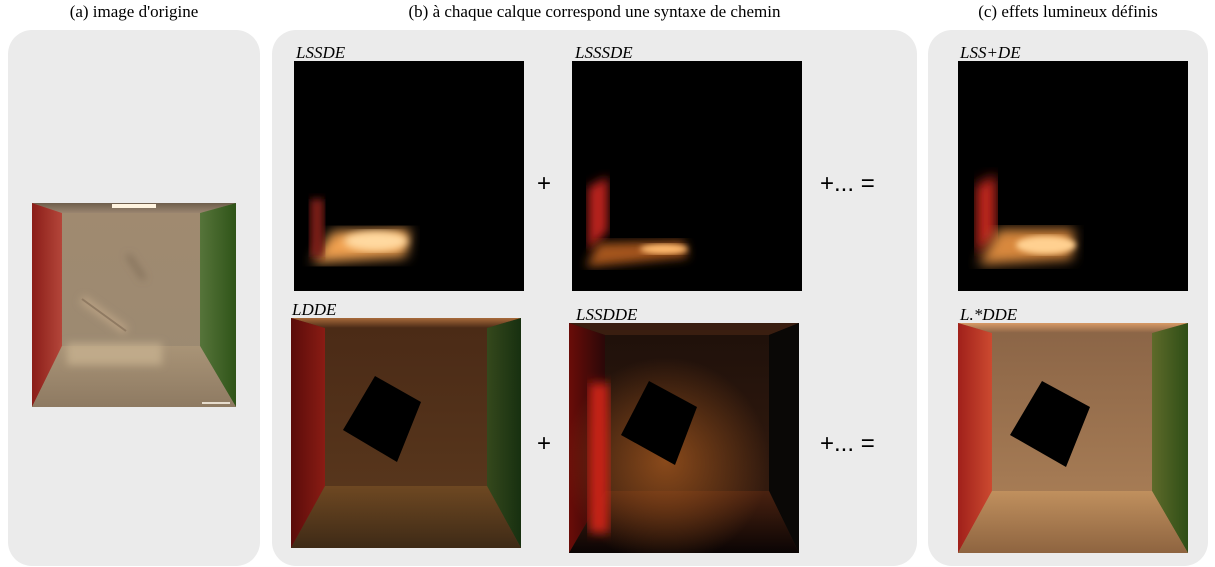  What do you see at coordinates (614, 314) in the screenshot?
I see `layer-label-lssdde: LSSDDE` at bounding box center [614, 314].